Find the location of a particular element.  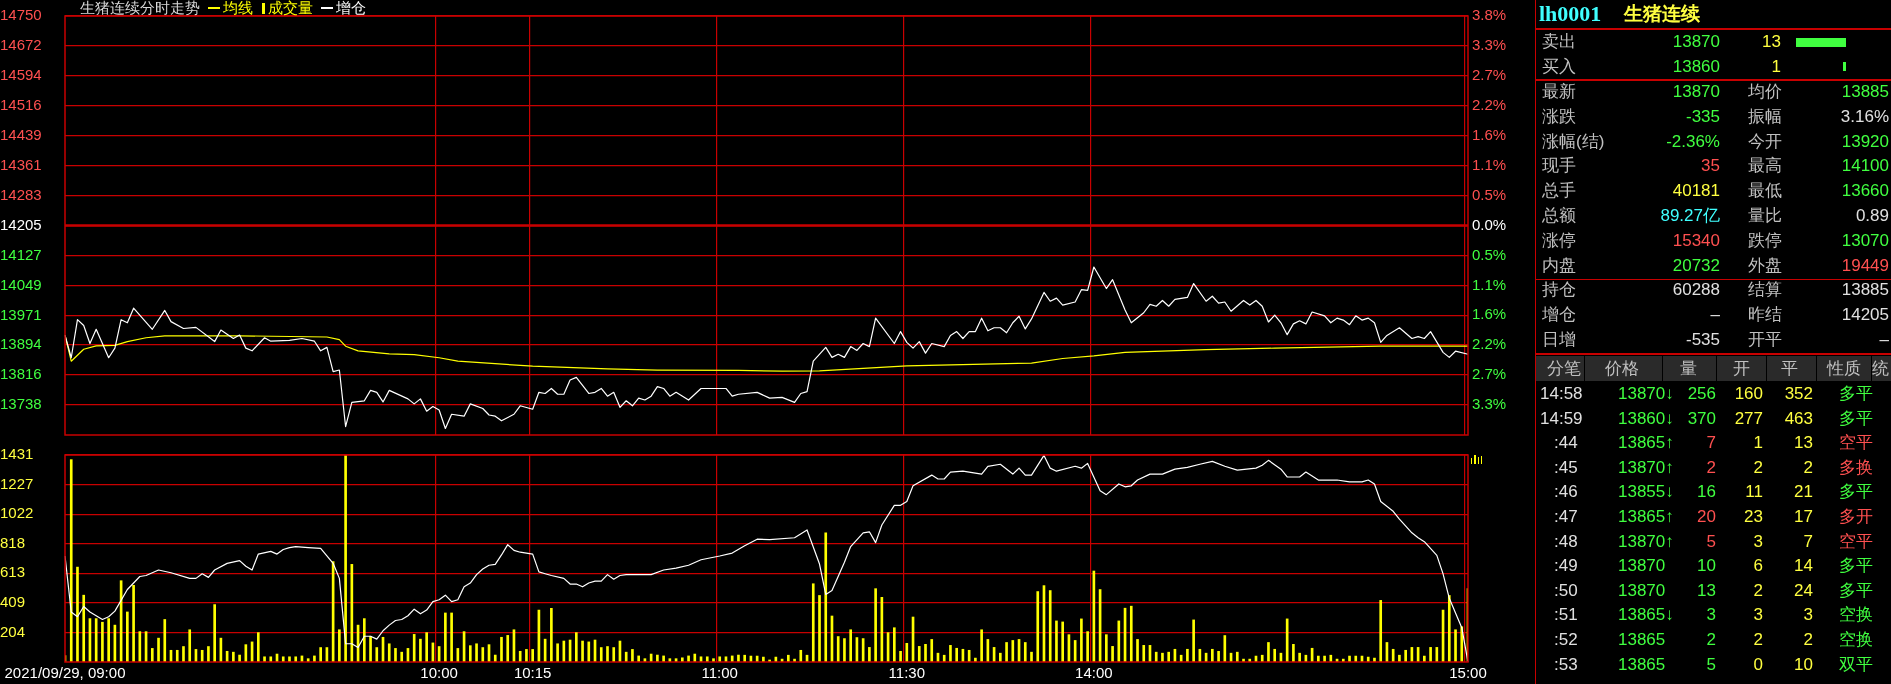

text: 统 is located at coordinates (1880, 368).